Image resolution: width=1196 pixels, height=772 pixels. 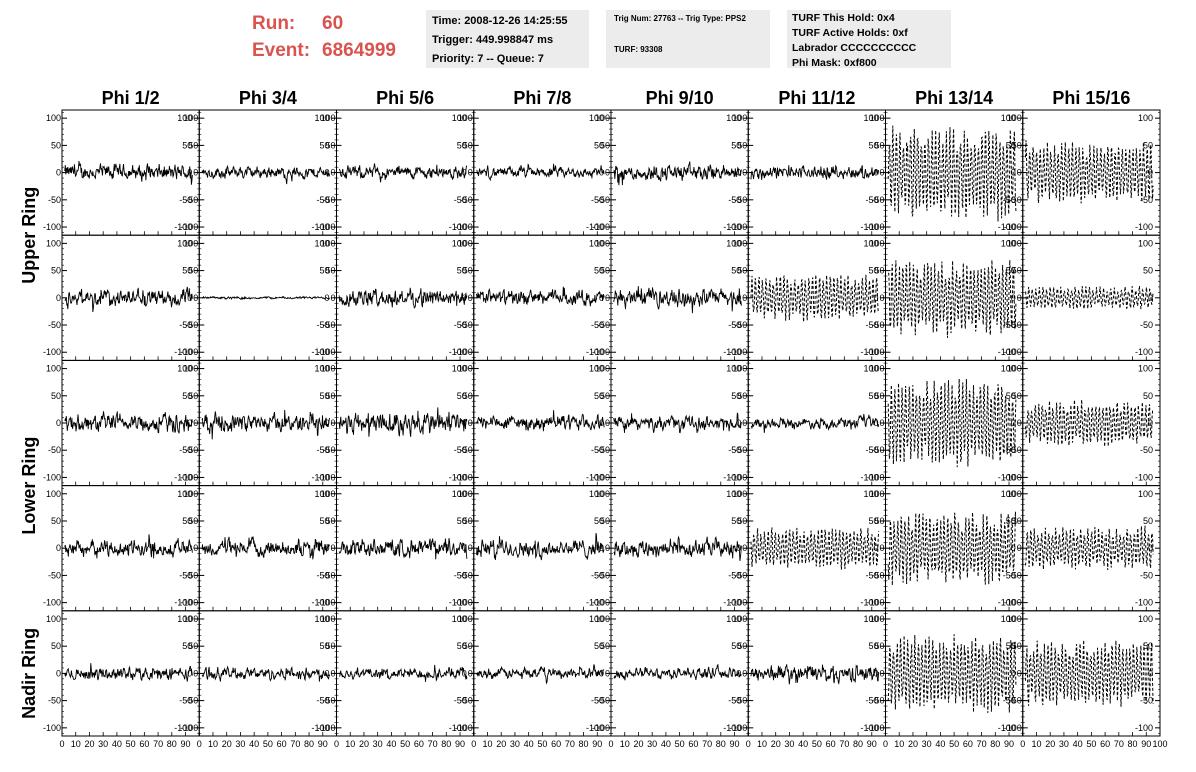 I want to click on row-title: Upper Ring, so click(x=29, y=235).